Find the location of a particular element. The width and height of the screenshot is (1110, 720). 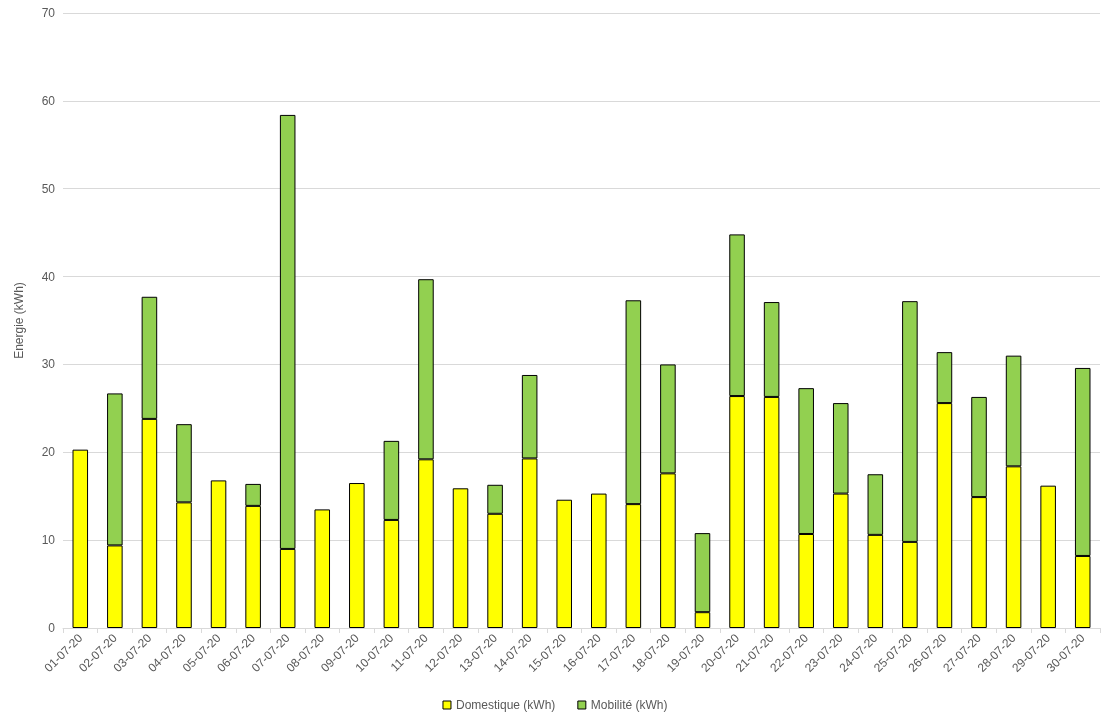

y-tick-label: 10 is located at coordinates (48, 540).